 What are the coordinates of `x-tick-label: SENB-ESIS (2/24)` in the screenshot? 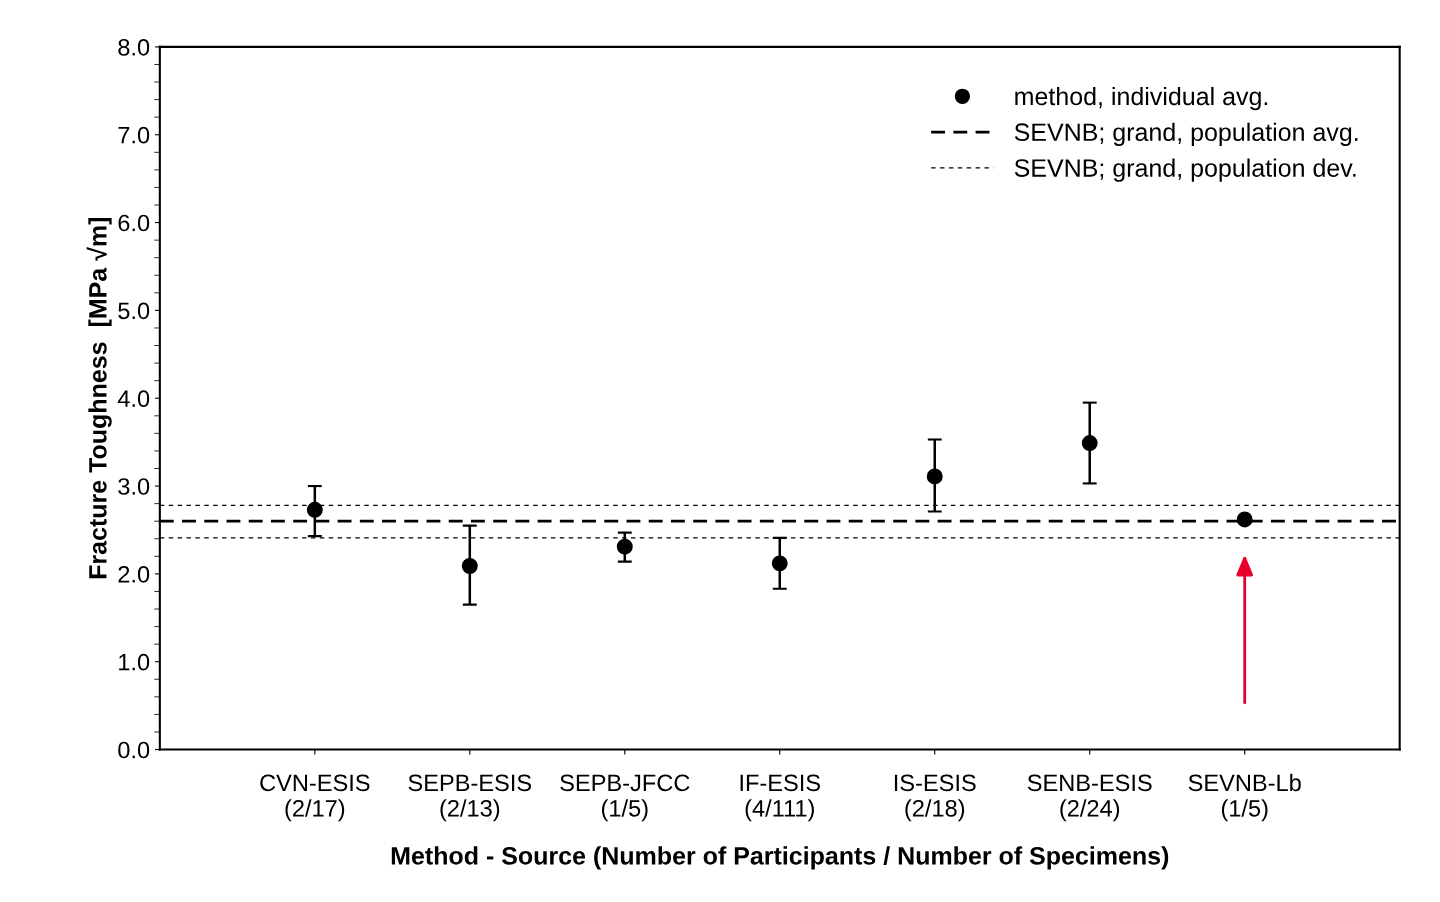 It's located at (1089, 798).